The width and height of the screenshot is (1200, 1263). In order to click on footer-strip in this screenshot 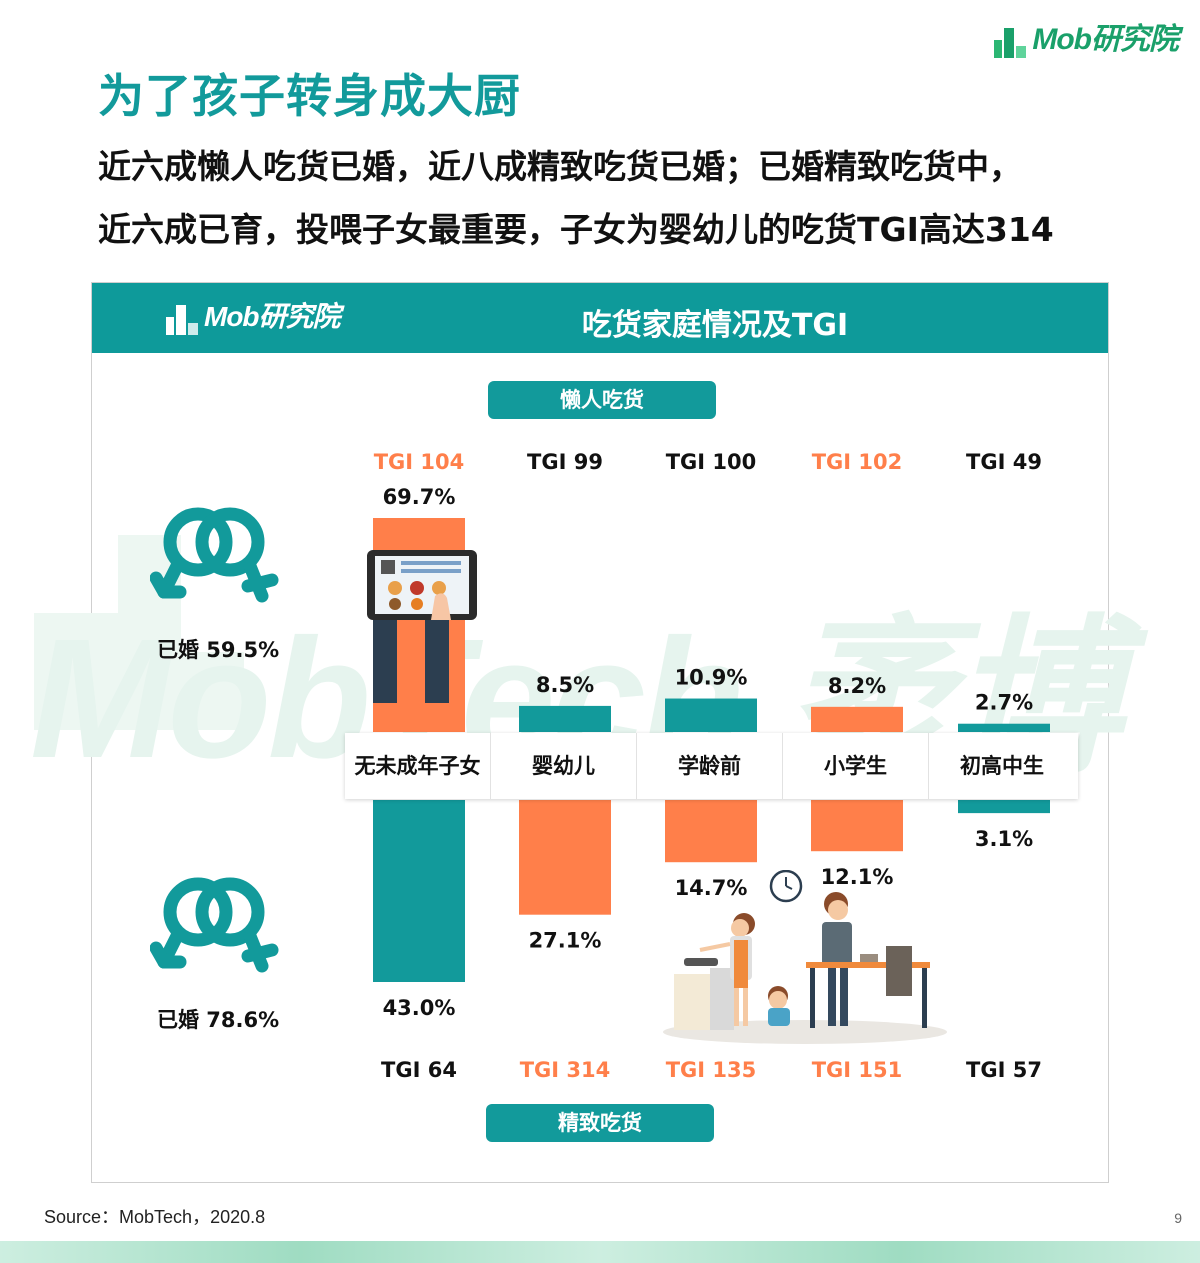, I will do `click(600, 1252)`.